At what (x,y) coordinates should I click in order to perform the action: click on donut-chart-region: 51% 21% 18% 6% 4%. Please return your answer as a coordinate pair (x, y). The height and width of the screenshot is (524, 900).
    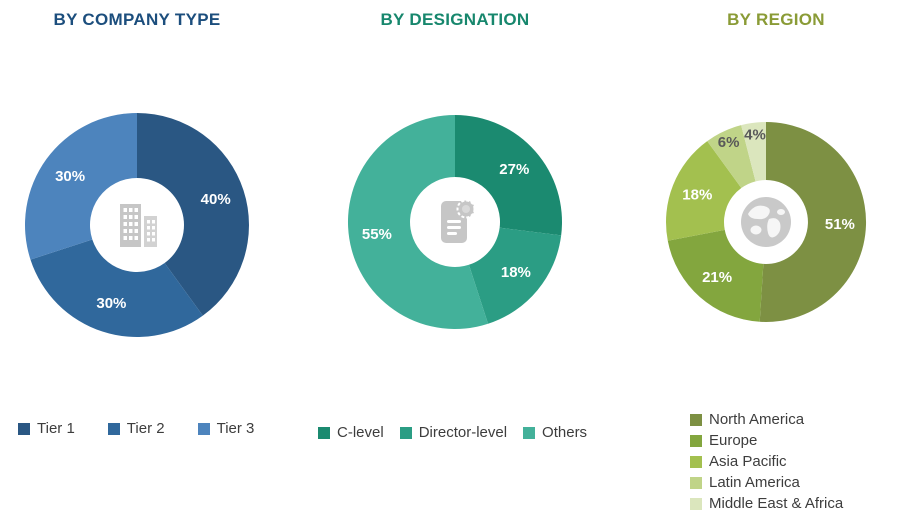
    Looking at the image, I should click on (766, 222).